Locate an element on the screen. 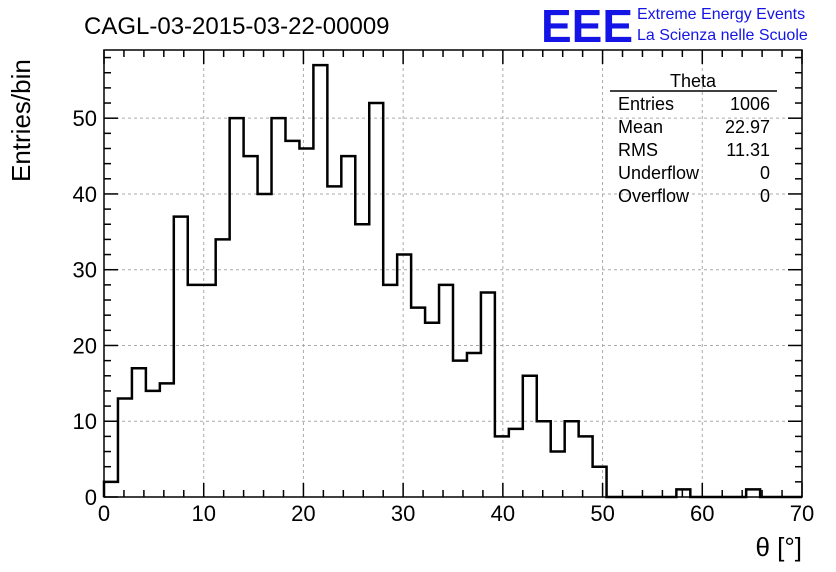  logo-line-2: La Scienza nelle Scuole is located at coordinates (722, 35).